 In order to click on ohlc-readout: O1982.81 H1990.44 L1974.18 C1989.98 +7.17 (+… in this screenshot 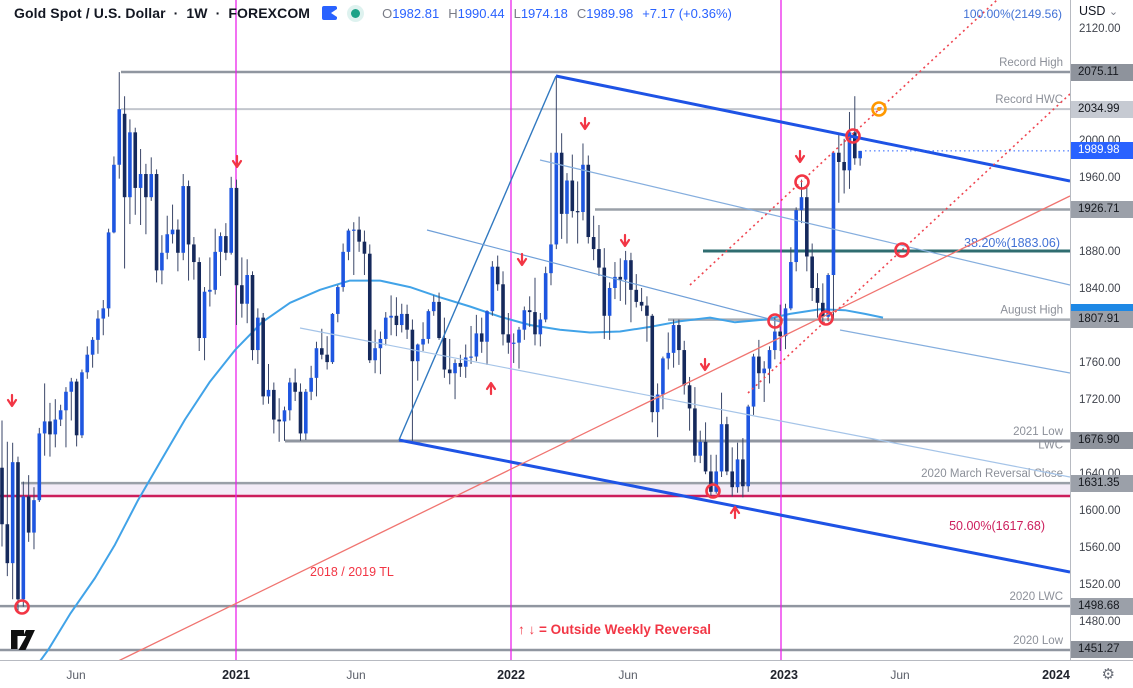, I will do `click(557, 13)`.